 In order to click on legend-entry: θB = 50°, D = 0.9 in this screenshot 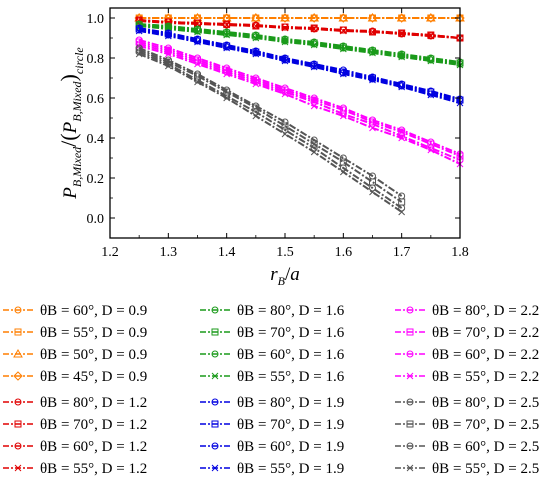, I will do `click(75, 355)`.